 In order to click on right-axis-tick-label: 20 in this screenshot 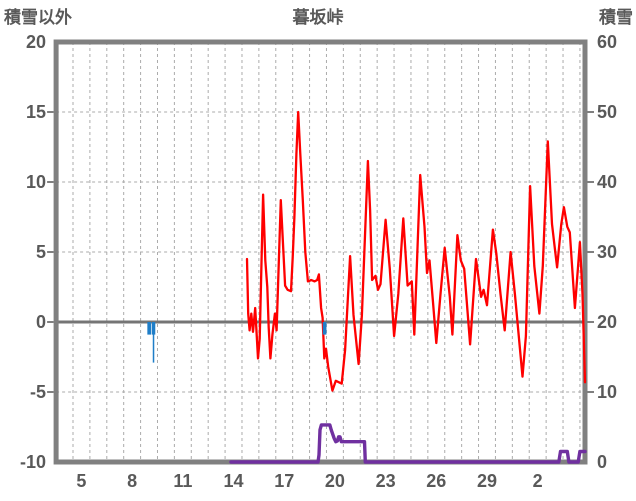, I will do `click(607, 322)`.